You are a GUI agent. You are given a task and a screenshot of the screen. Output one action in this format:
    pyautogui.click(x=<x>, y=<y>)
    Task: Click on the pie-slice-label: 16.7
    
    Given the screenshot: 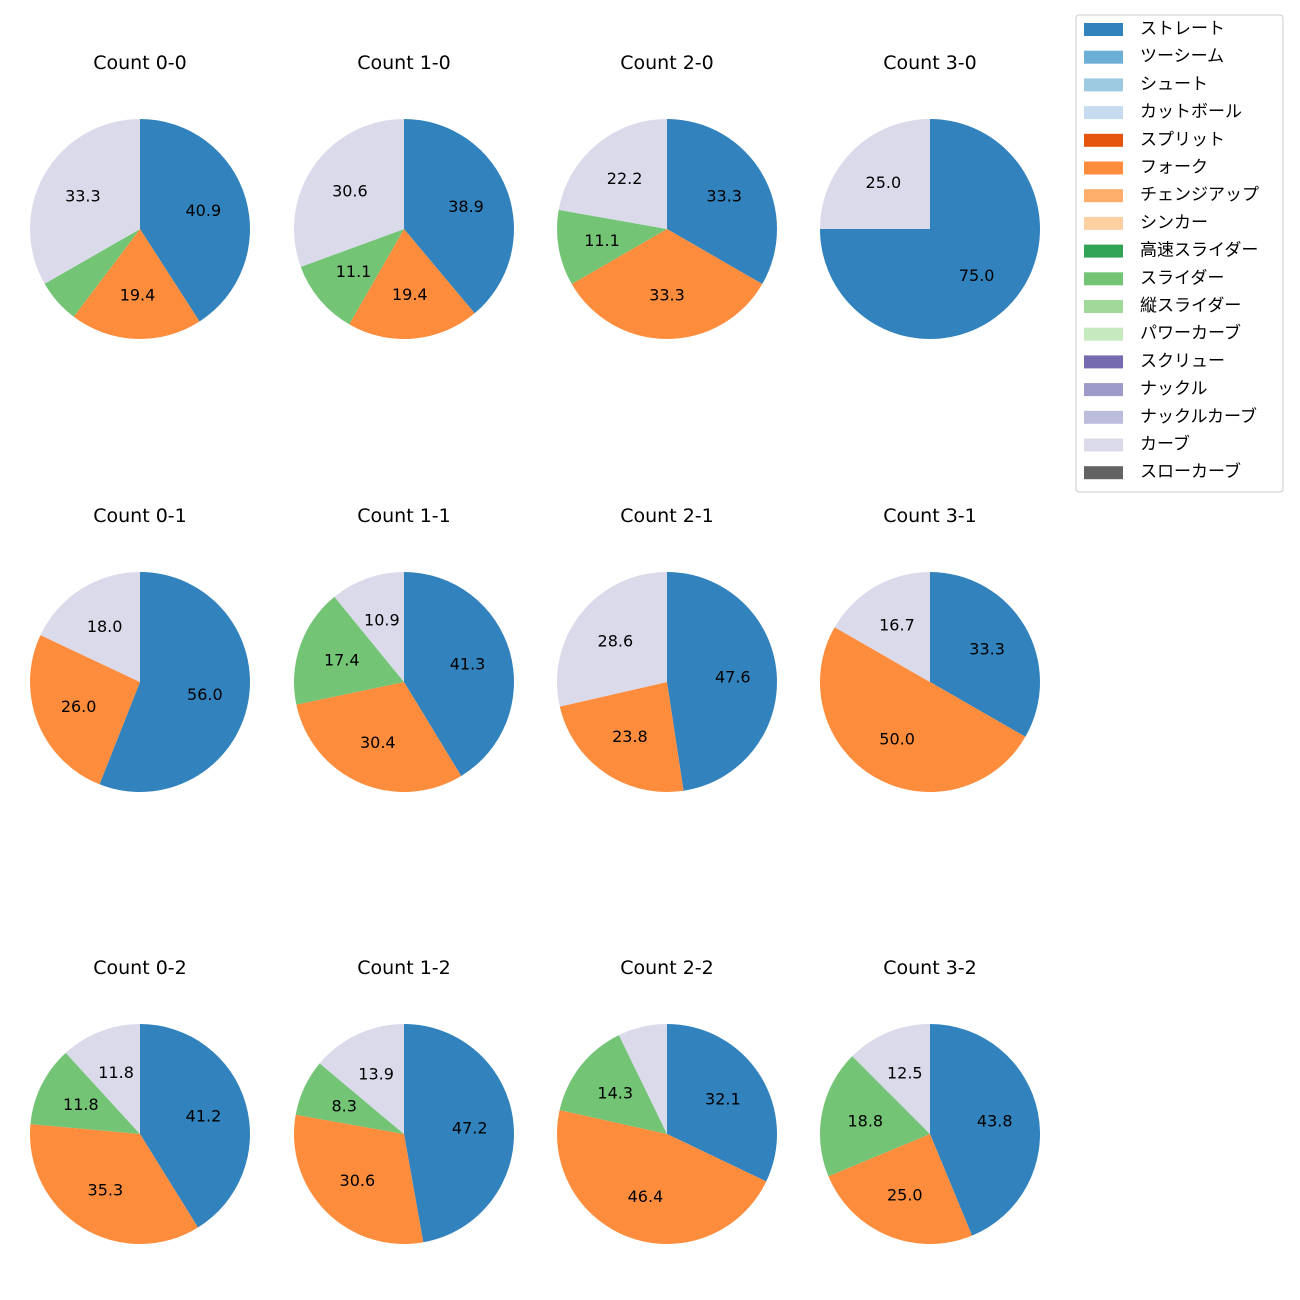 What is the action you would take?
    pyautogui.click(x=897, y=624)
    